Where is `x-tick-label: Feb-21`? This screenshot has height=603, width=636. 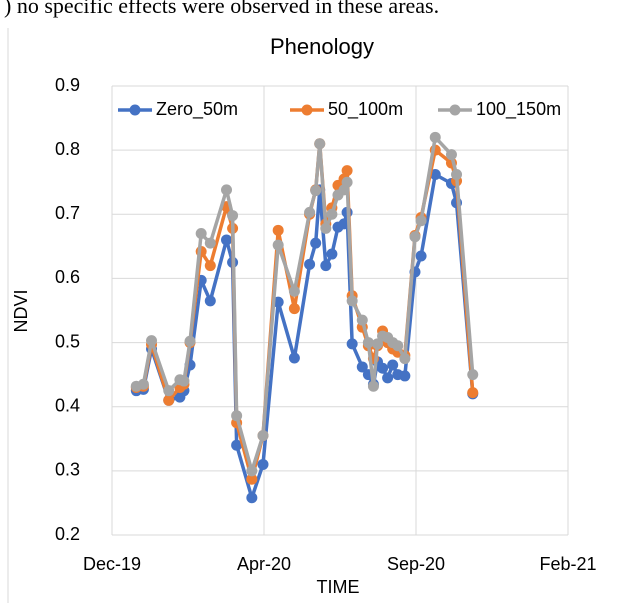 x-tick-label: Feb-21 is located at coordinates (567, 564).